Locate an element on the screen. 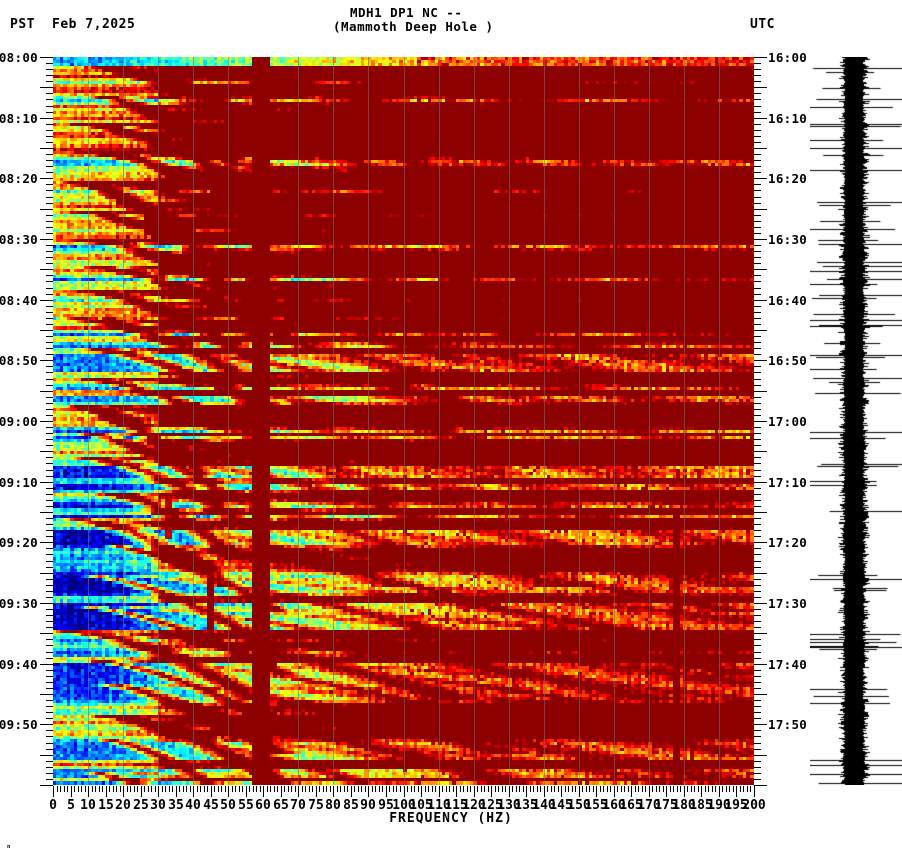 The width and height of the screenshot is (902, 864). time-tick-label: 09:20 is located at coordinates (19, 542).